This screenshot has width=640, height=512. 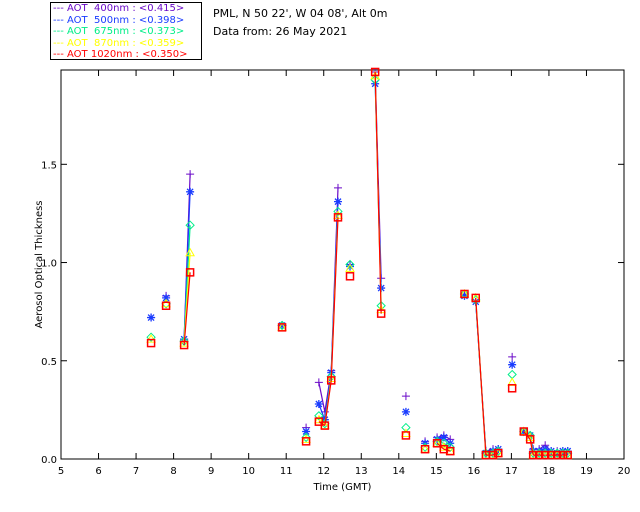 I want to click on legend-entry: --- AOT 1020nm : <0.350>, so click(x=120, y=54).